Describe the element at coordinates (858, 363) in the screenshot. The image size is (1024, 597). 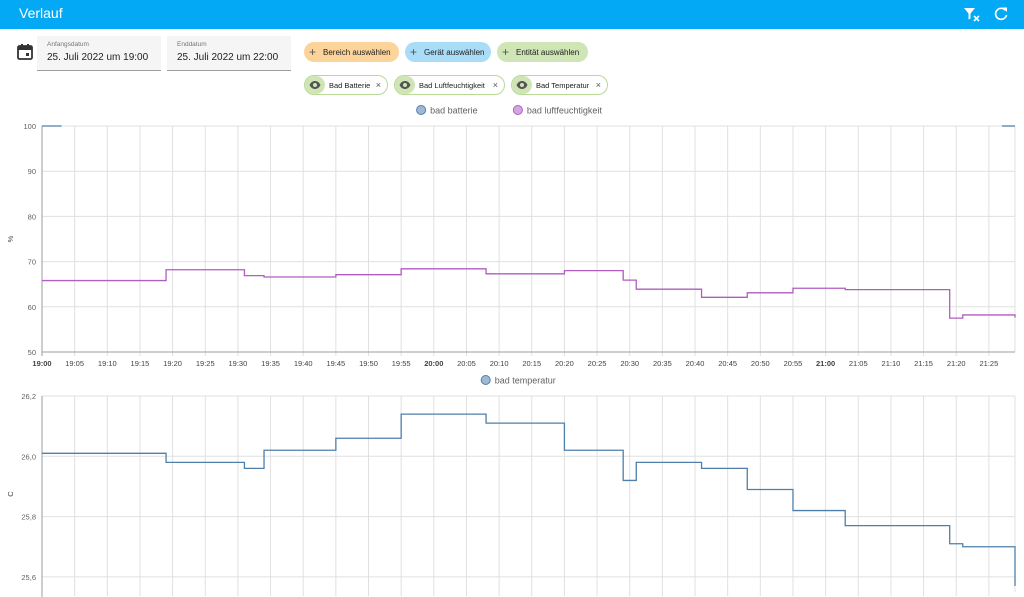
I see `x-tick-label: 21:05` at that location.